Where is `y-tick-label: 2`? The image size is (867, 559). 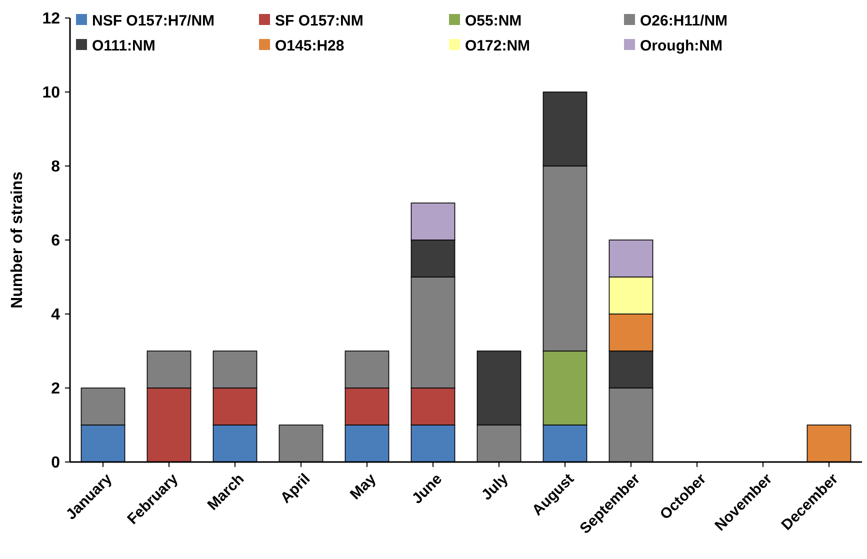 y-tick-label: 2 is located at coordinates (55, 389).